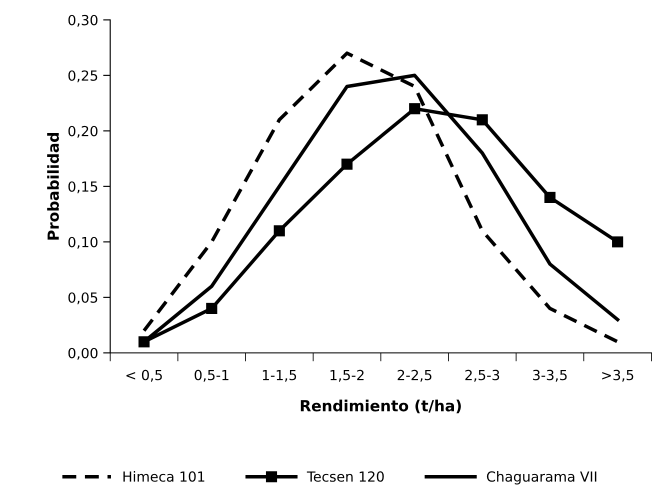 This screenshot has height=497, width=660. What do you see at coordinates (347, 376) in the screenshot?
I see `x-tick-label: 1,5-2` at bounding box center [347, 376].